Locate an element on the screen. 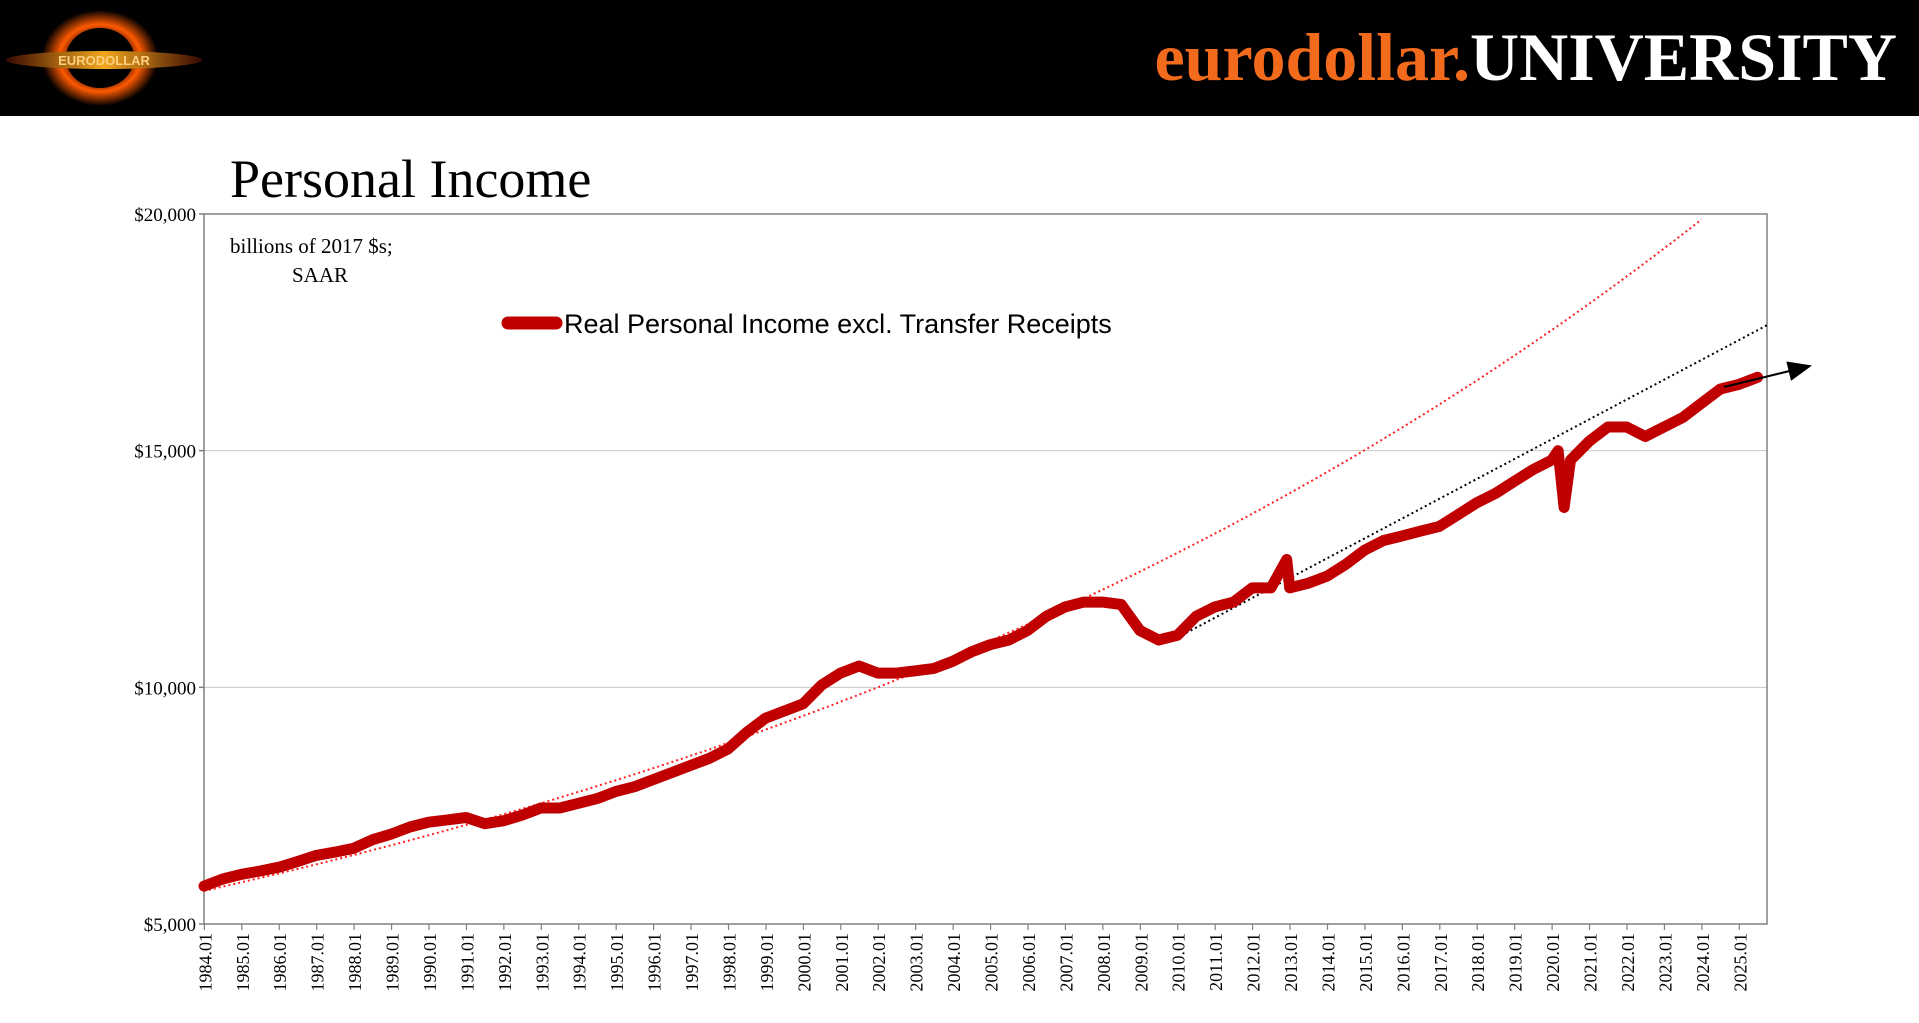  x-tick-label: 2012.01 is located at coordinates (1254, 962).